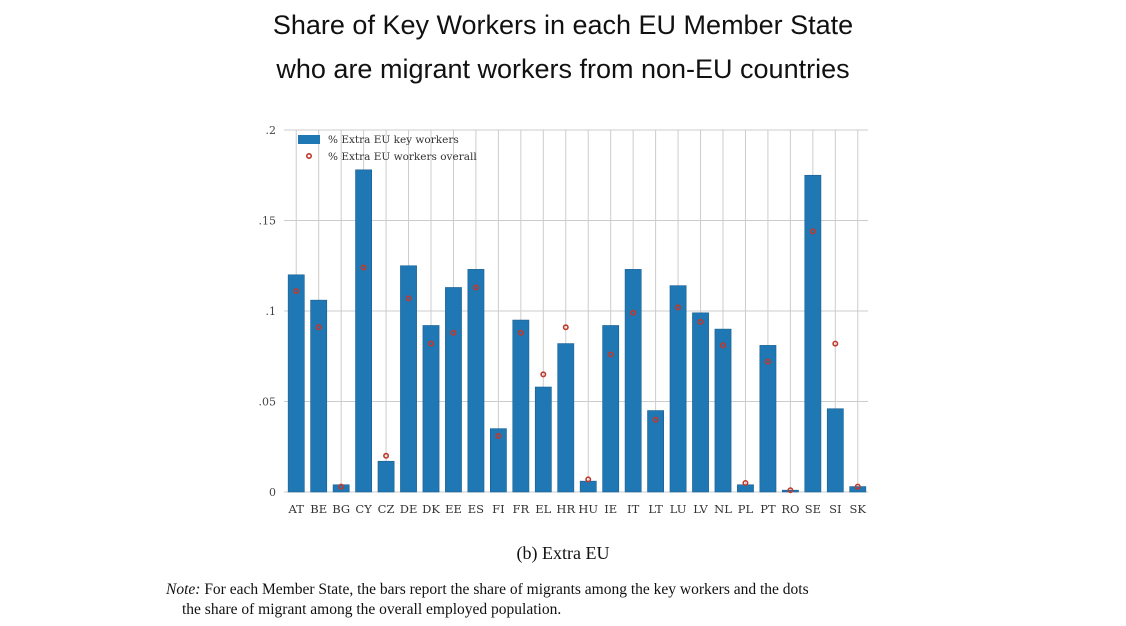  Describe the element at coordinates (521, 509) in the screenshot. I see `x-tick-label: FR` at that location.